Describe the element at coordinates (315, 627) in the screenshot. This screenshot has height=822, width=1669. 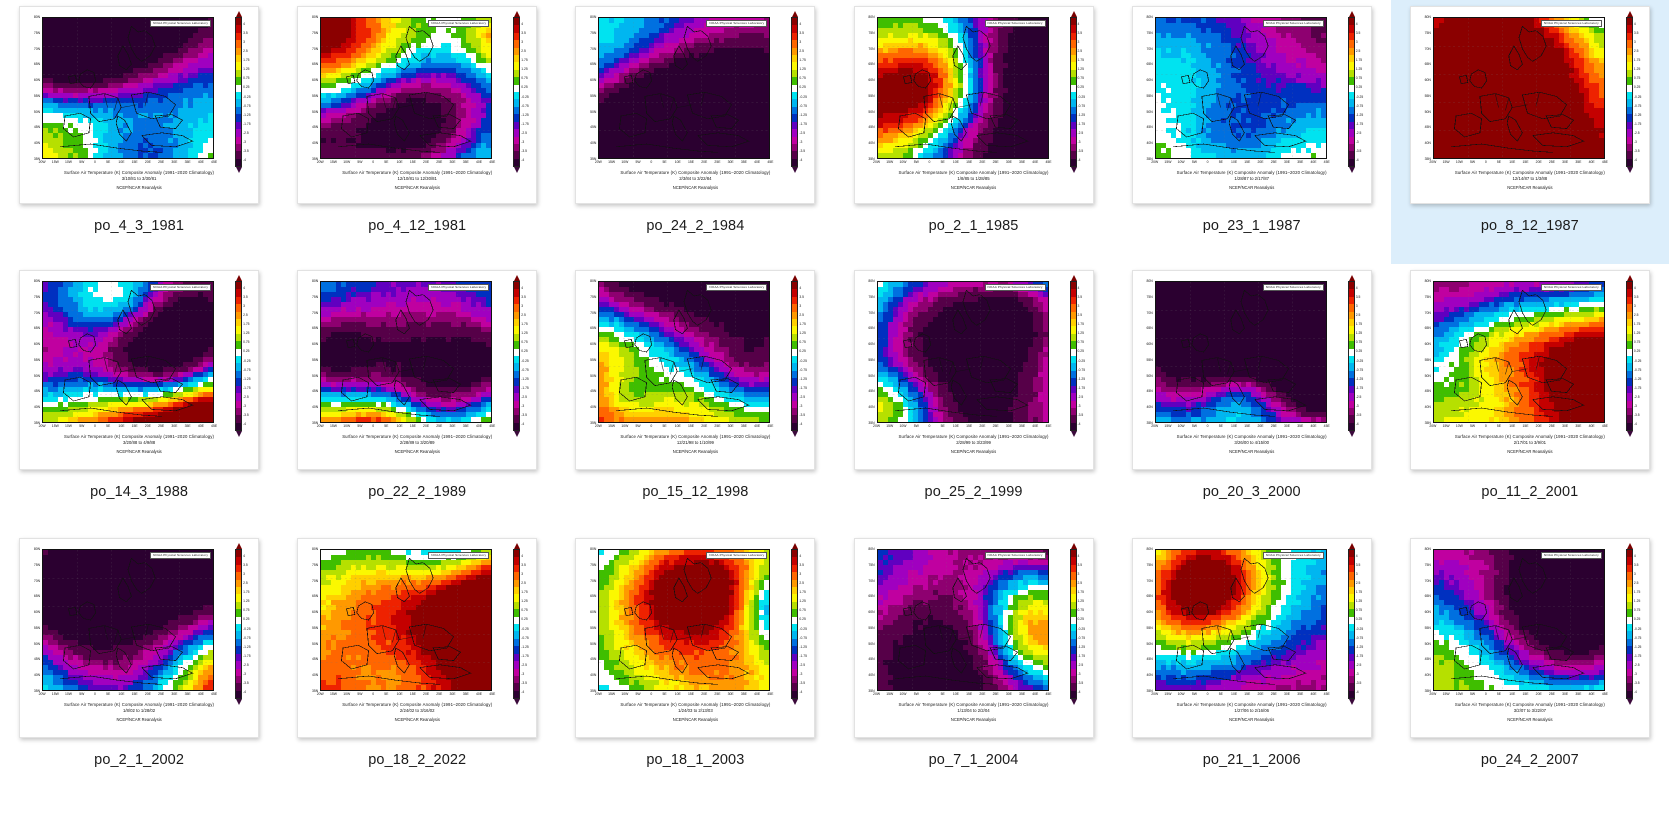
I see `y-tick-label: 55N` at that location.